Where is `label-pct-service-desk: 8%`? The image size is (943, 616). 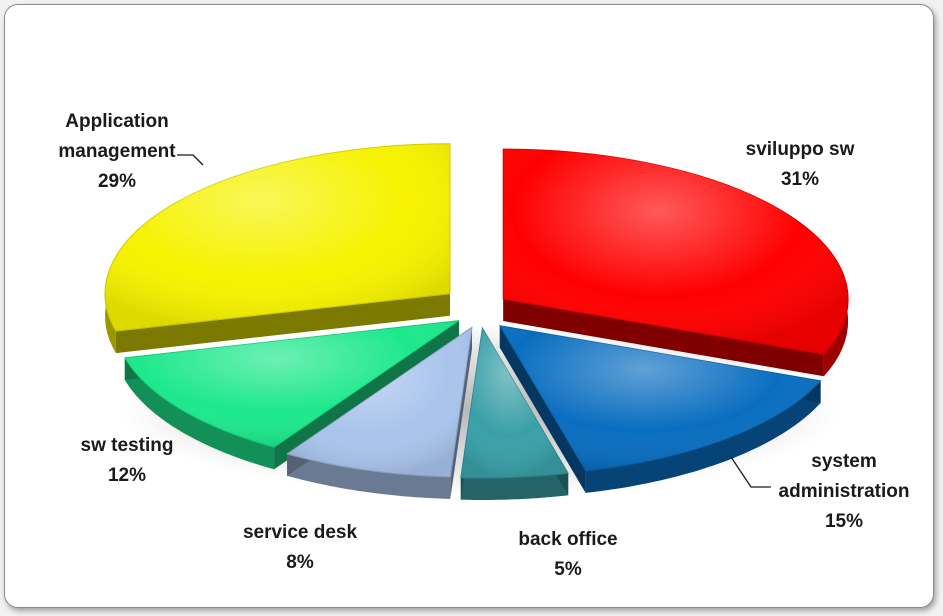 label-pct-service-desk: 8% is located at coordinates (300, 562).